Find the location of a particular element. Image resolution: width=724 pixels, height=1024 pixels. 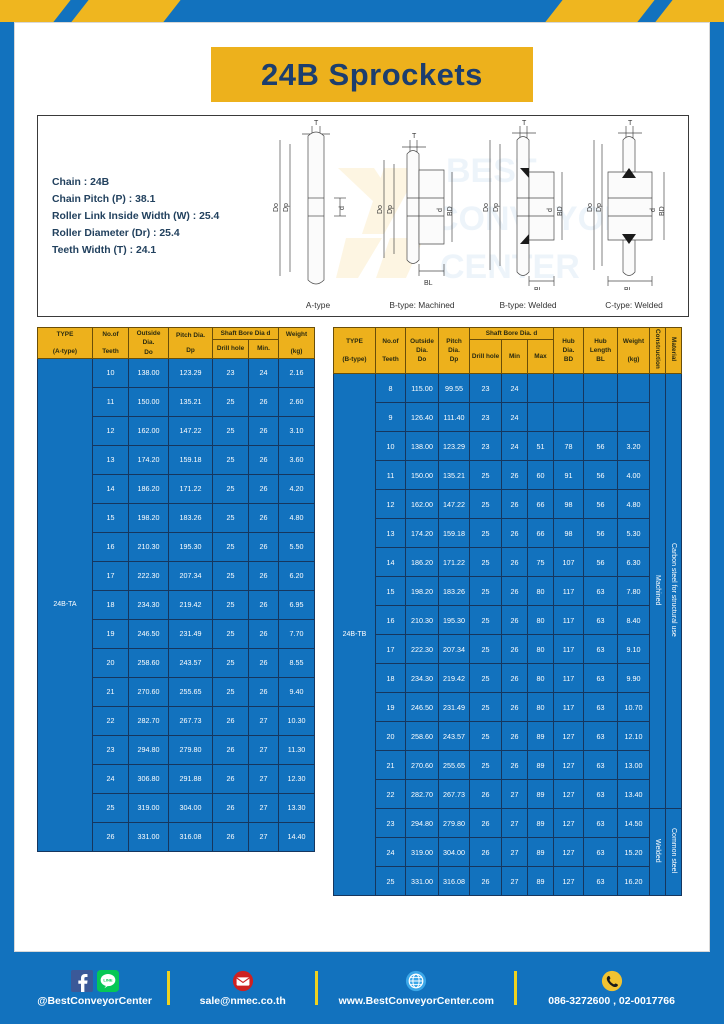

b-type-table-head: TYPE (B-type) No.of Teeth Outside is located at coordinates (507, 350).